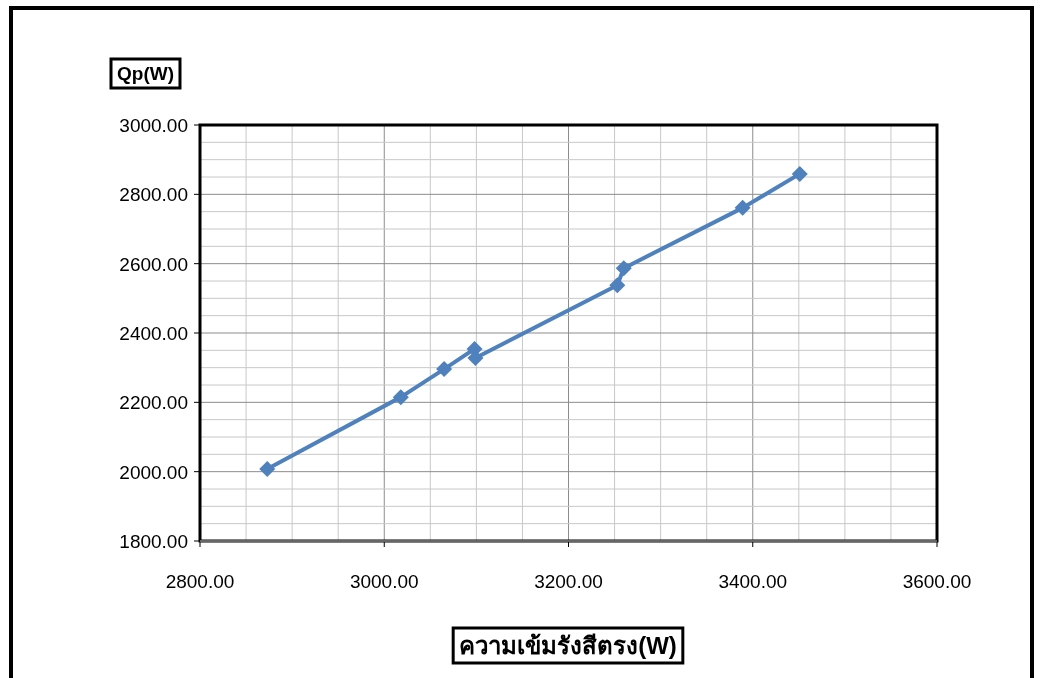 The height and width of the screenshot is (678, 1043). Describe the element at coordinates (153, 125) in the screenshot. I see `y-tick-label: 3000.00` at that location.